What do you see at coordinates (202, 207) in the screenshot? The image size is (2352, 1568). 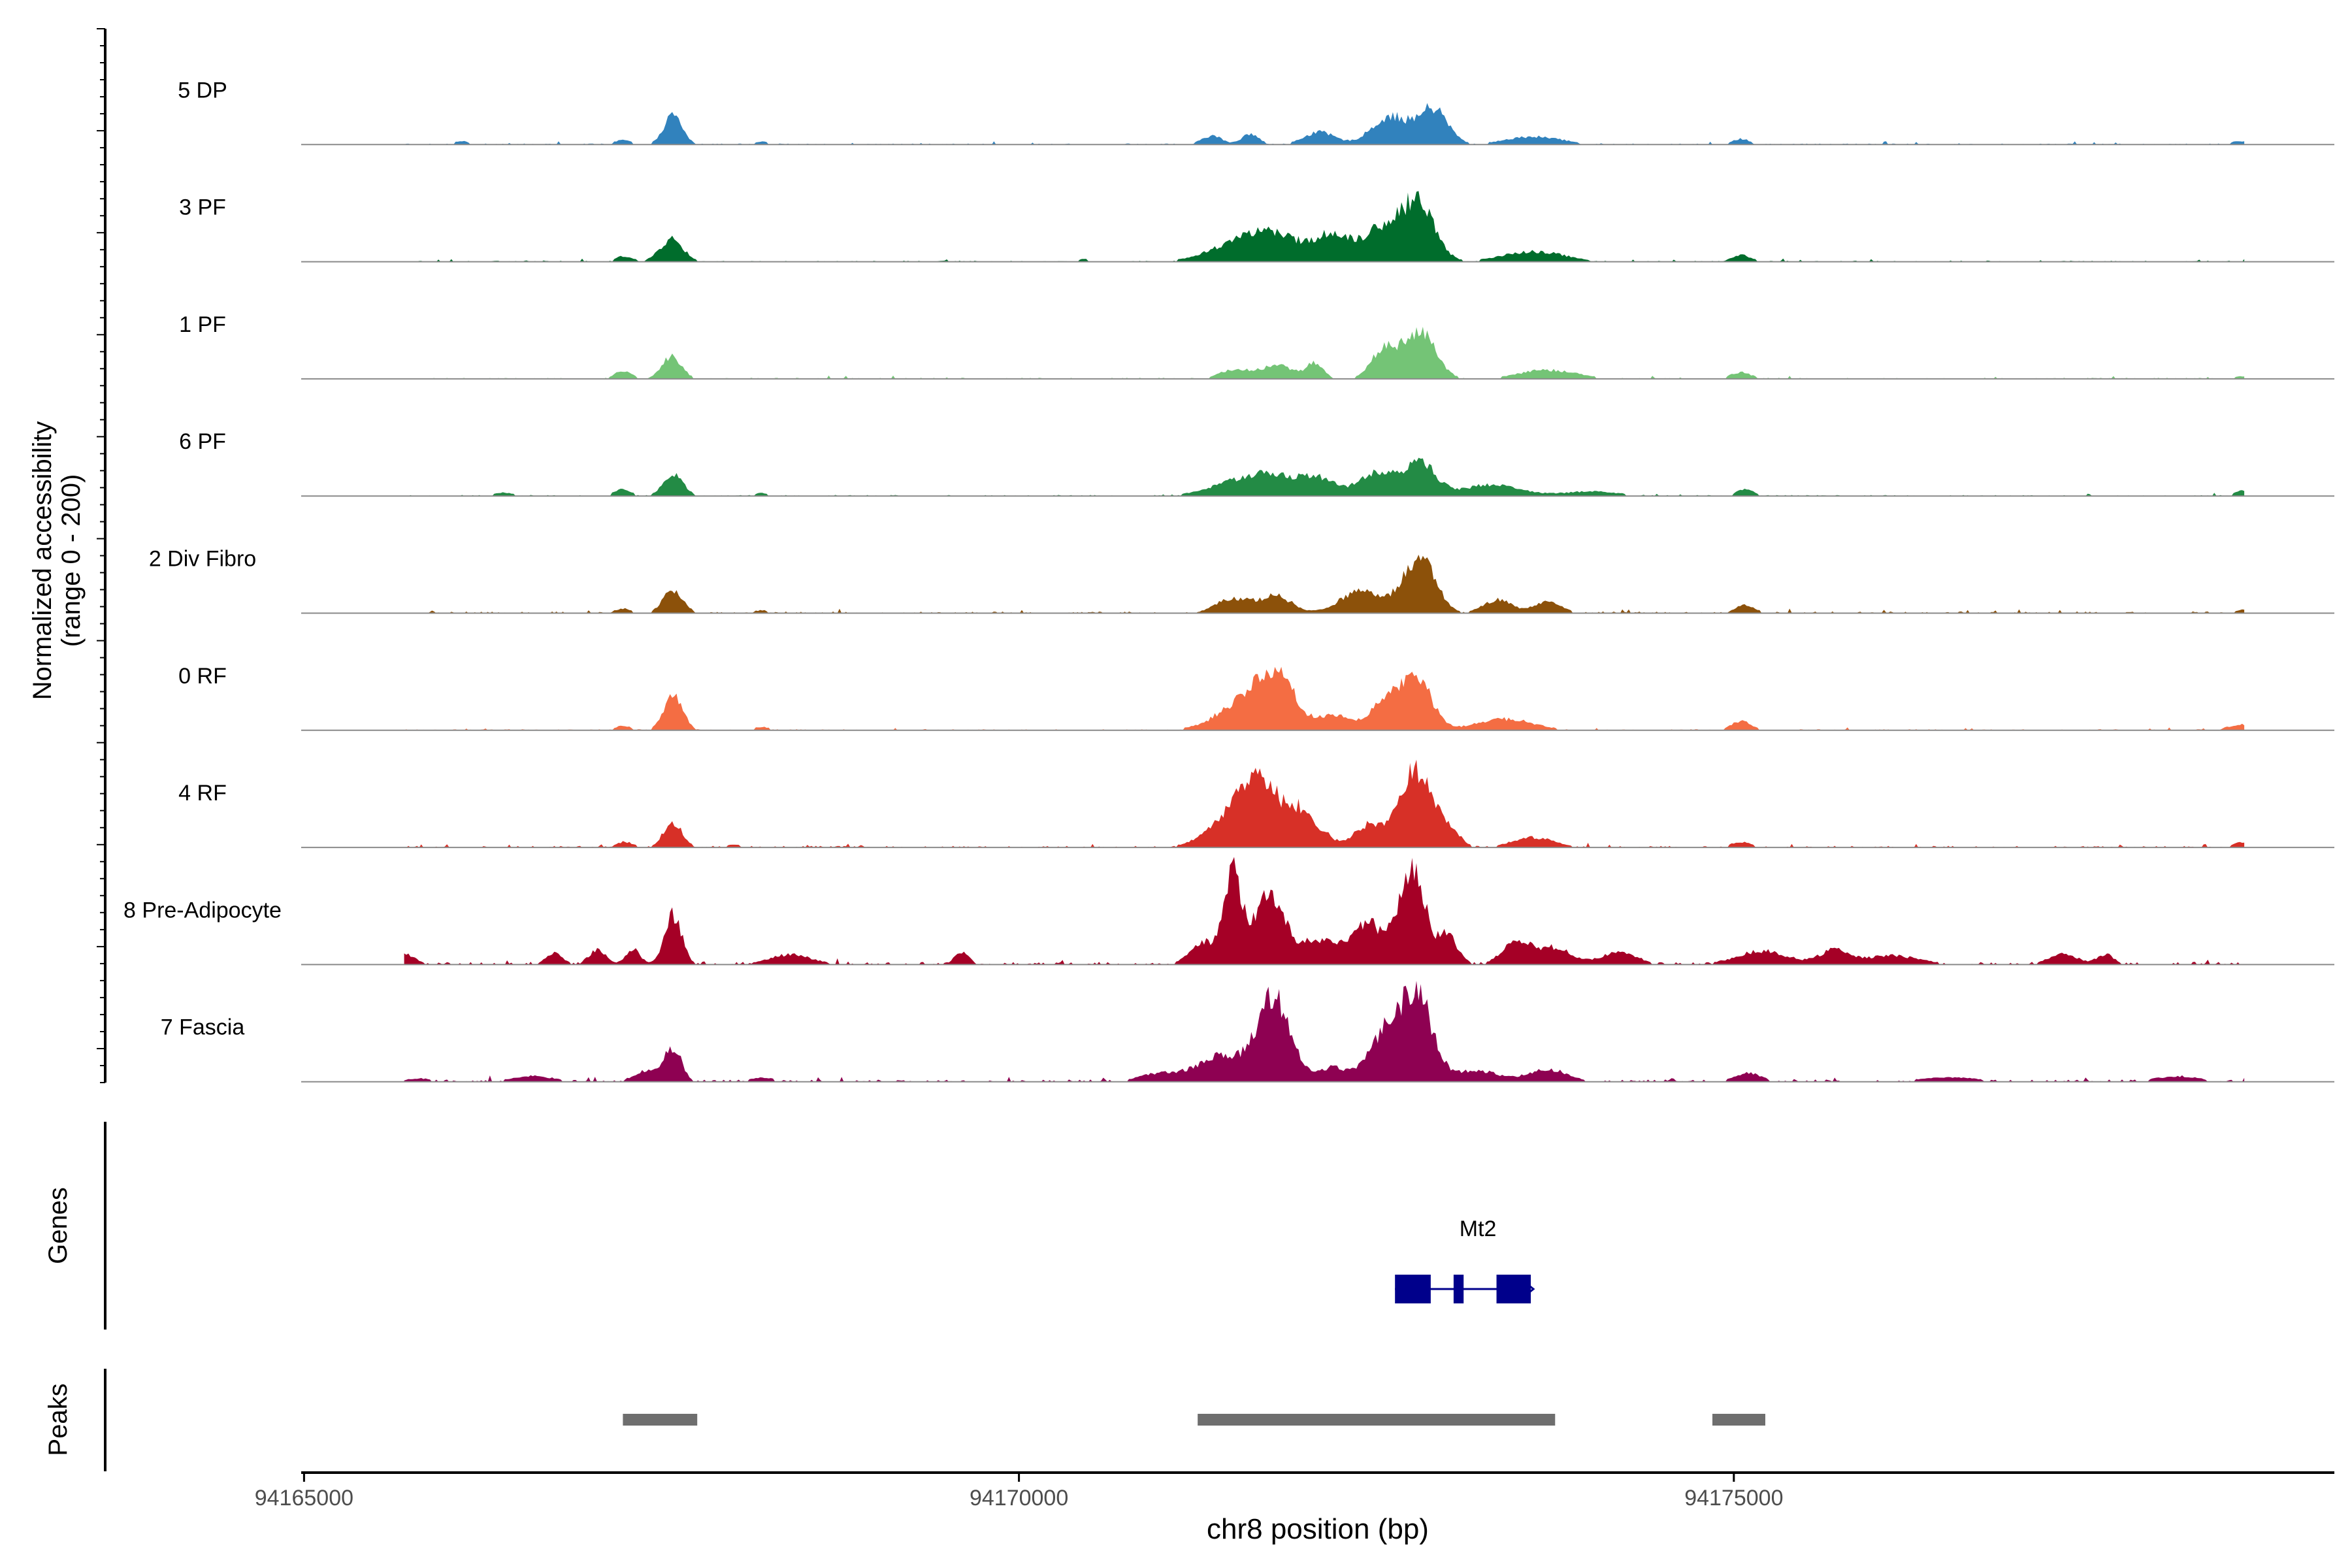 I see `track-2-label: 3 PF` at bounding box center [202, 207].